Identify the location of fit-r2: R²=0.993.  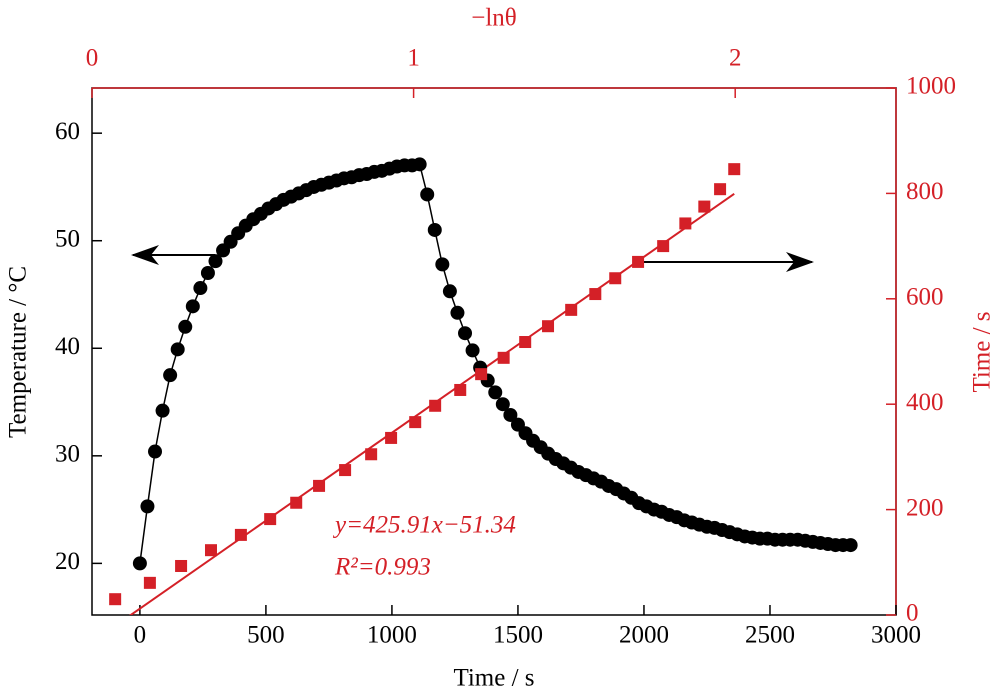
(382, 567).